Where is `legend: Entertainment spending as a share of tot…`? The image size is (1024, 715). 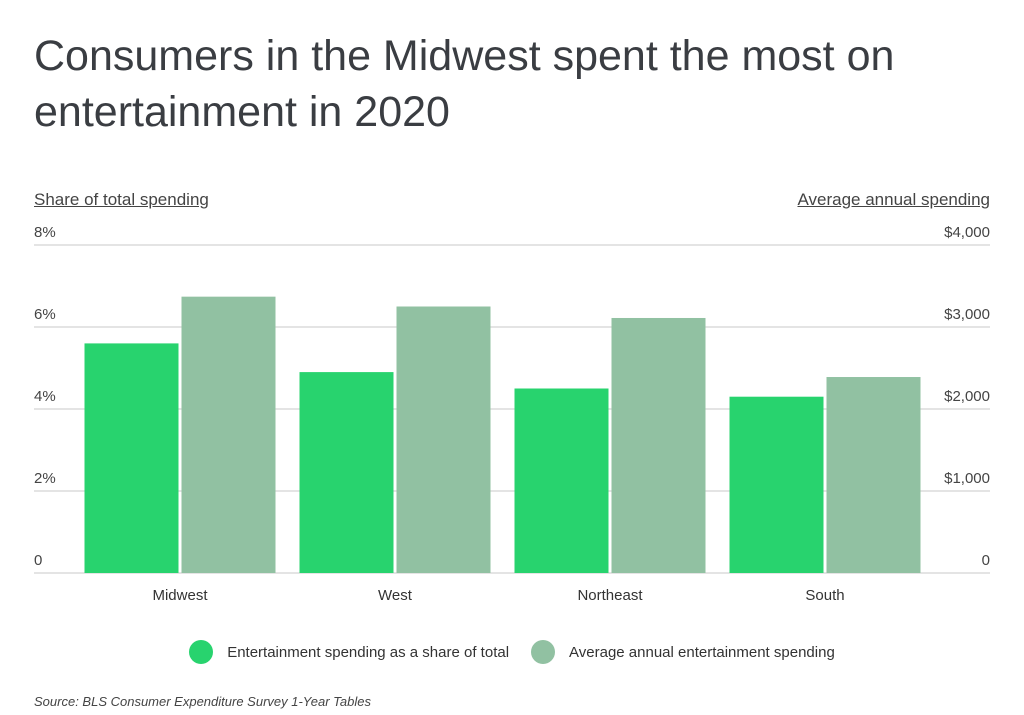 legend: Entertainment spending as a share of tot… is located at coordinates (512, 652).